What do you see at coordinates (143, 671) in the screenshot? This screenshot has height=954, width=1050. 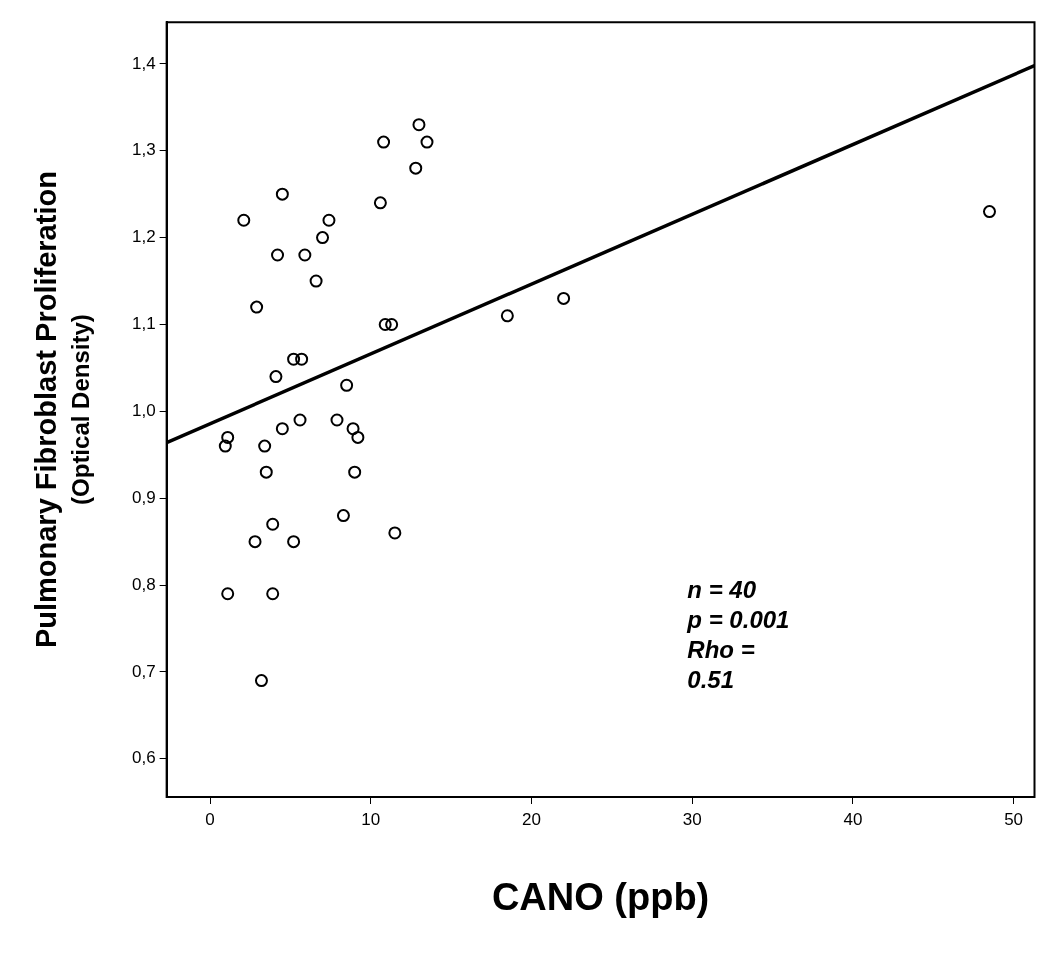 I see `y-tick-label: 0,7` at bounding box center [143, 671].